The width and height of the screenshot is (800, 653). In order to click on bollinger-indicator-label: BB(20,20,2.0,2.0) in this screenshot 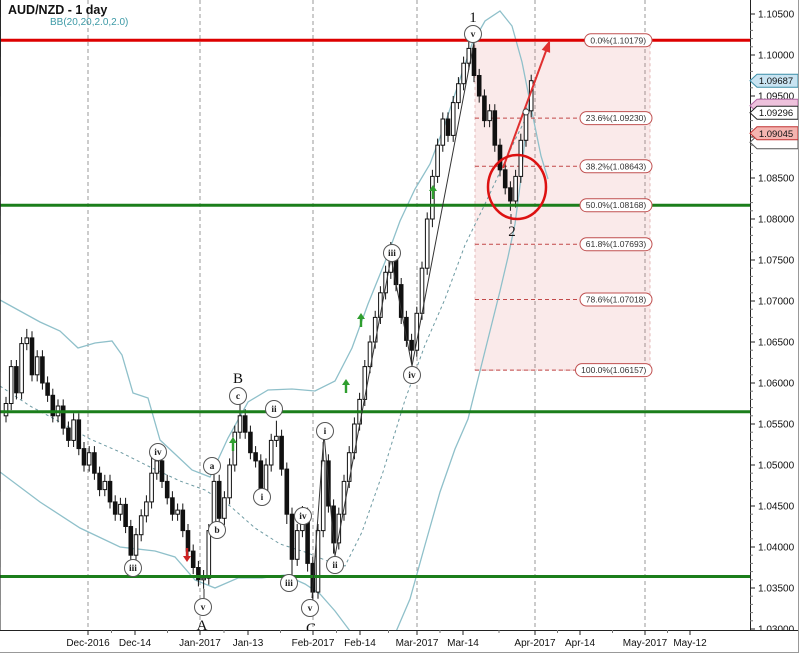, I will do `click(89, 22)`.